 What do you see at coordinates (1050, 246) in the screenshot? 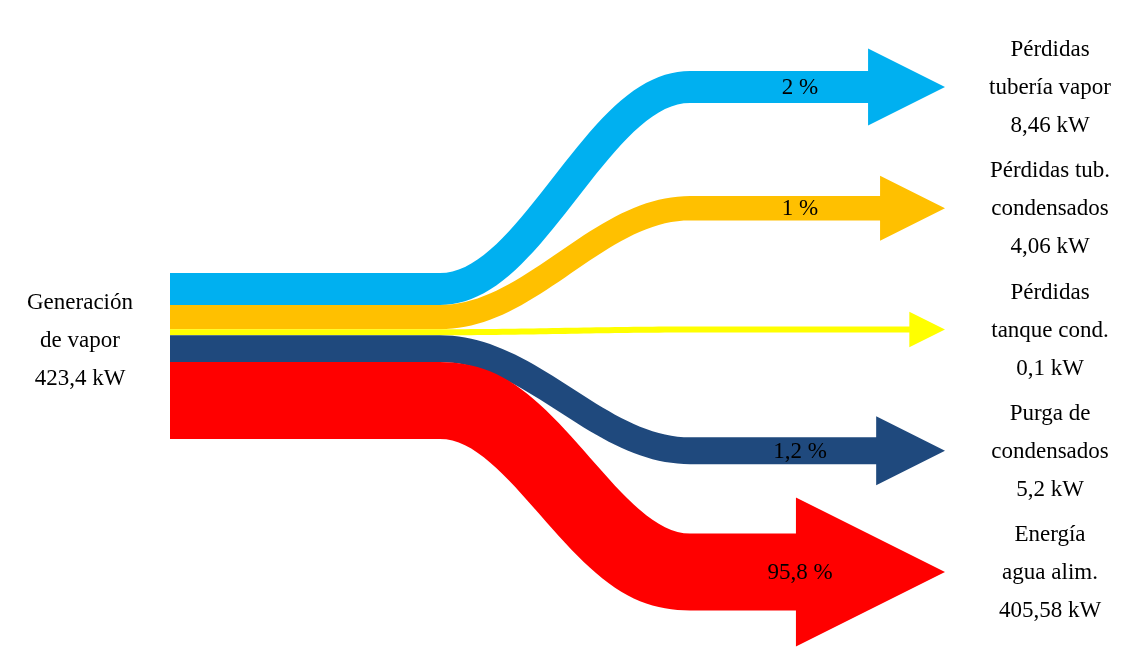
I see `data-label: 4,06 kW` at bounding box center [1050, 246].